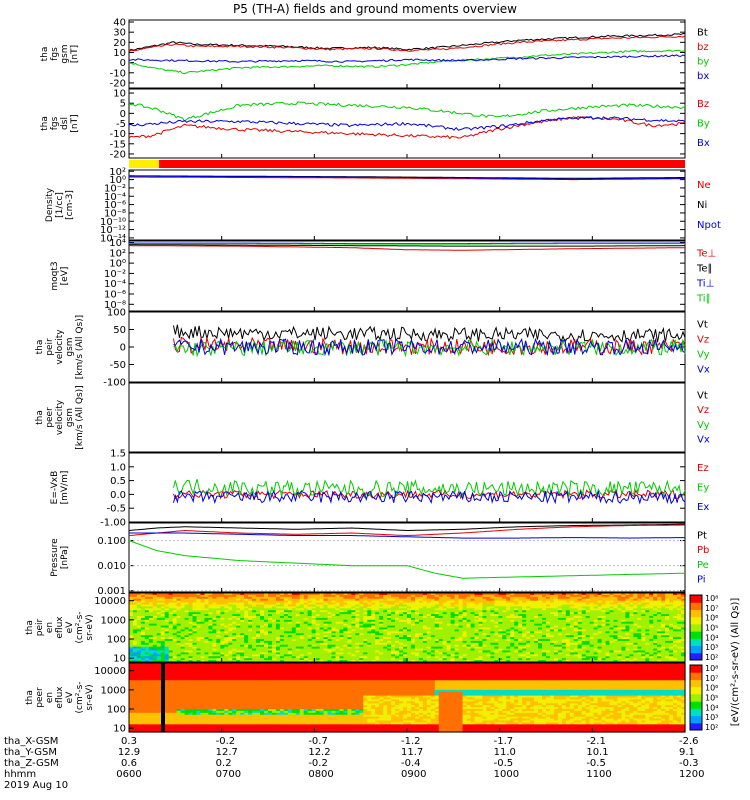  Describe the element at coordinates (113, 230) in the screenshot. I see `y-tick-label: 10⁻¹²` at that location.